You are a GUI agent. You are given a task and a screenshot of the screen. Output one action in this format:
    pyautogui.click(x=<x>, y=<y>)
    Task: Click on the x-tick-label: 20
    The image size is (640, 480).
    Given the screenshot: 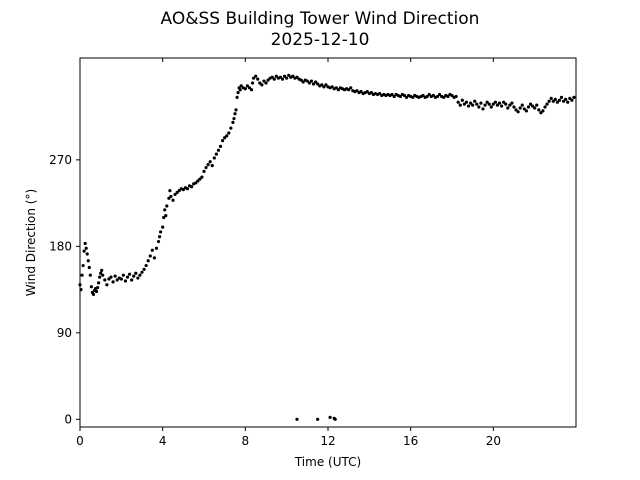 What is the action you would take?
    pyautogui.click(x=493, y=441)
    